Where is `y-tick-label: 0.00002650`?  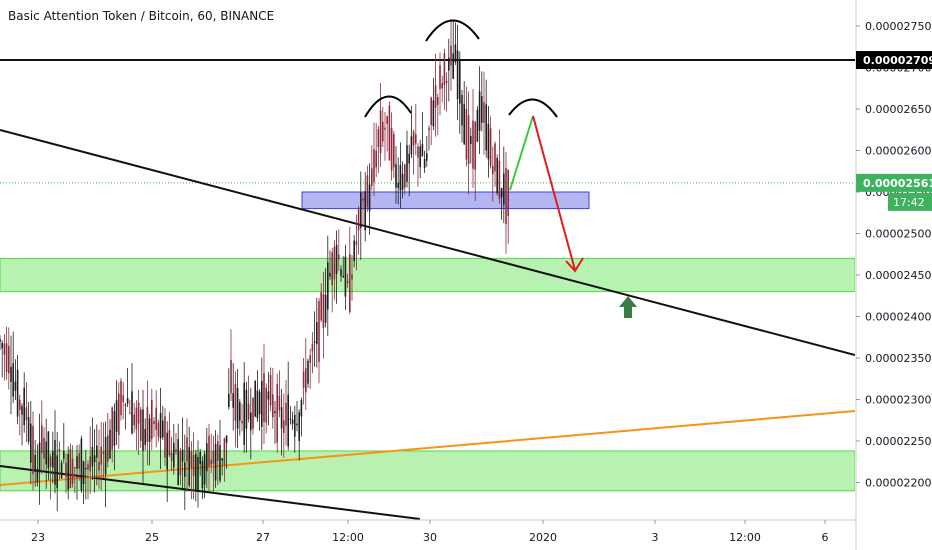 y-tick-label: 0.00002650 is located at coordinates (898, 109).